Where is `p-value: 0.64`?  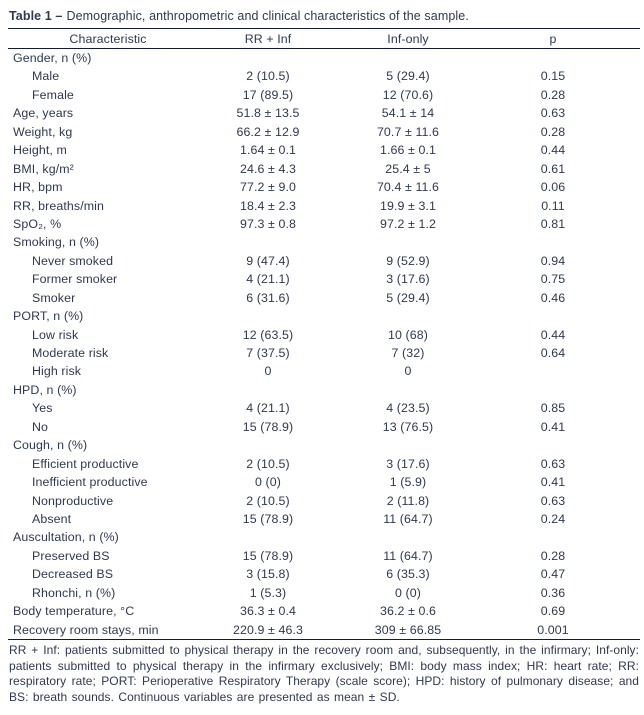
p-value: 0.64 is located at coordinates (553, 353).